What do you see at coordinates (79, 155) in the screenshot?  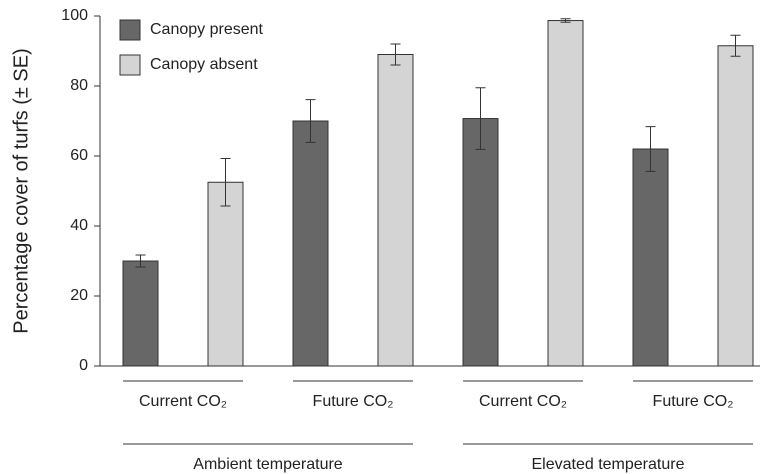 I see `y-tick-label: 60` at bounding box center [79, 155].